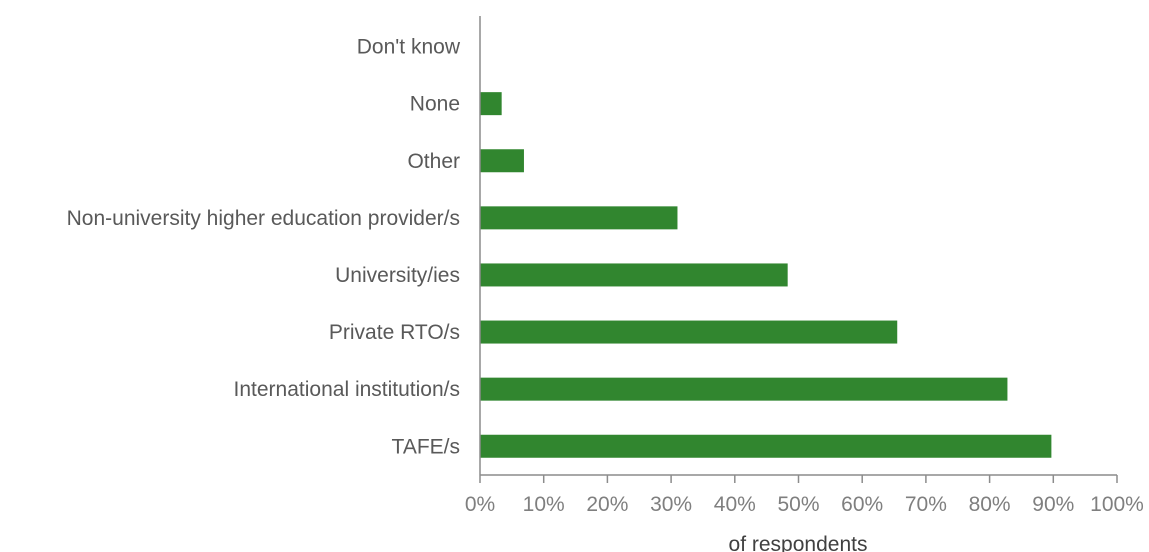 Image resolution: width=1149 pixels, height=552 pixels. What do you see at coordinates (1117, 504) in the screenshot?
I see `x-tick-label: 100%` at bounding box center [1117, 504].